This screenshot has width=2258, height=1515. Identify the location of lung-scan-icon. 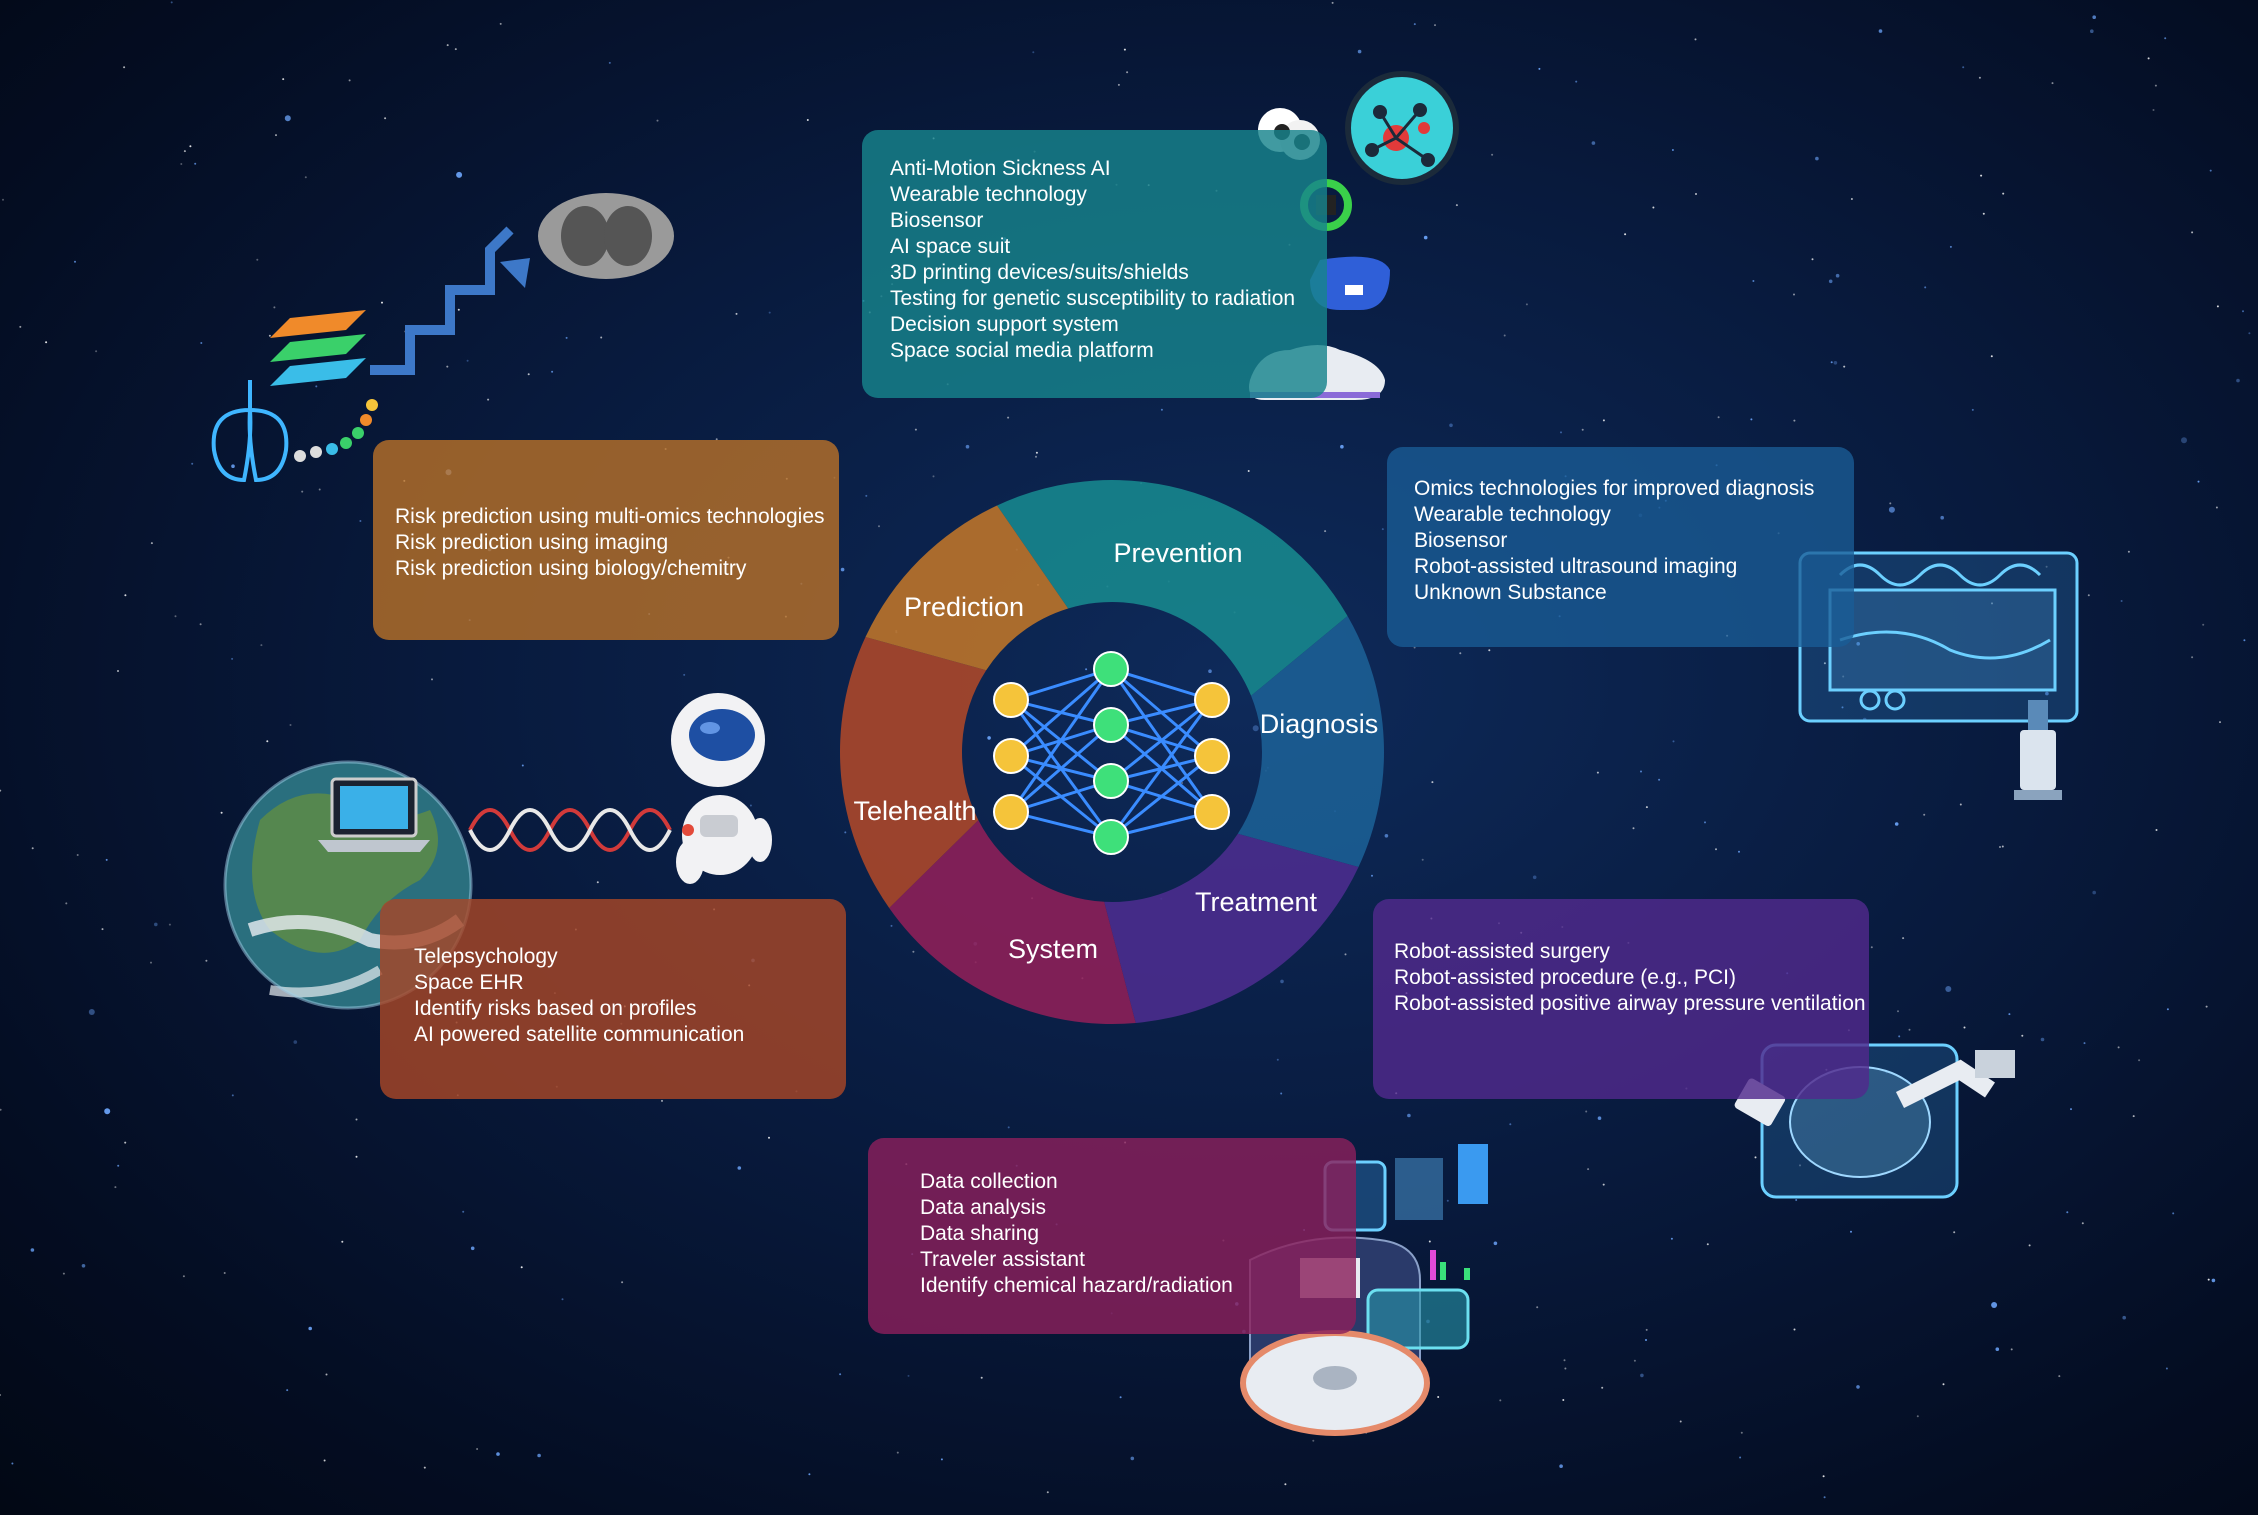
(472, 289).